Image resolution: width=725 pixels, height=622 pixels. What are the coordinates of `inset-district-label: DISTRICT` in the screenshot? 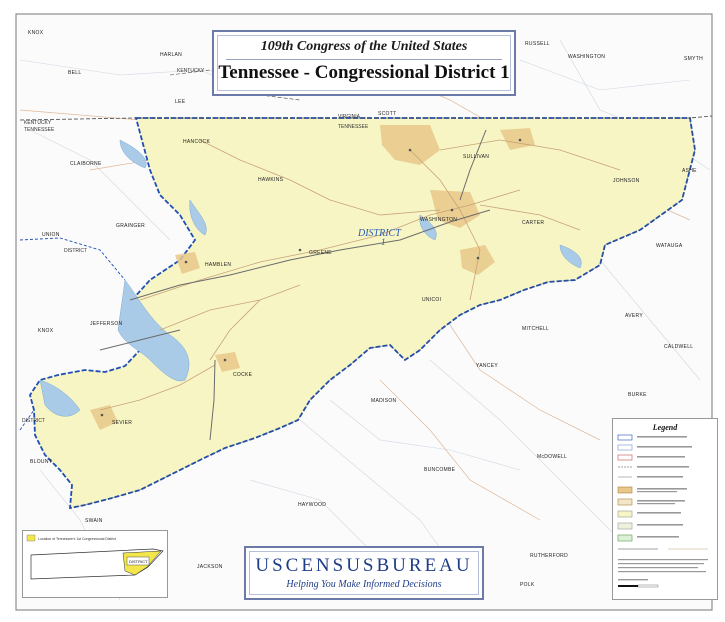 It's located at (138, 561).